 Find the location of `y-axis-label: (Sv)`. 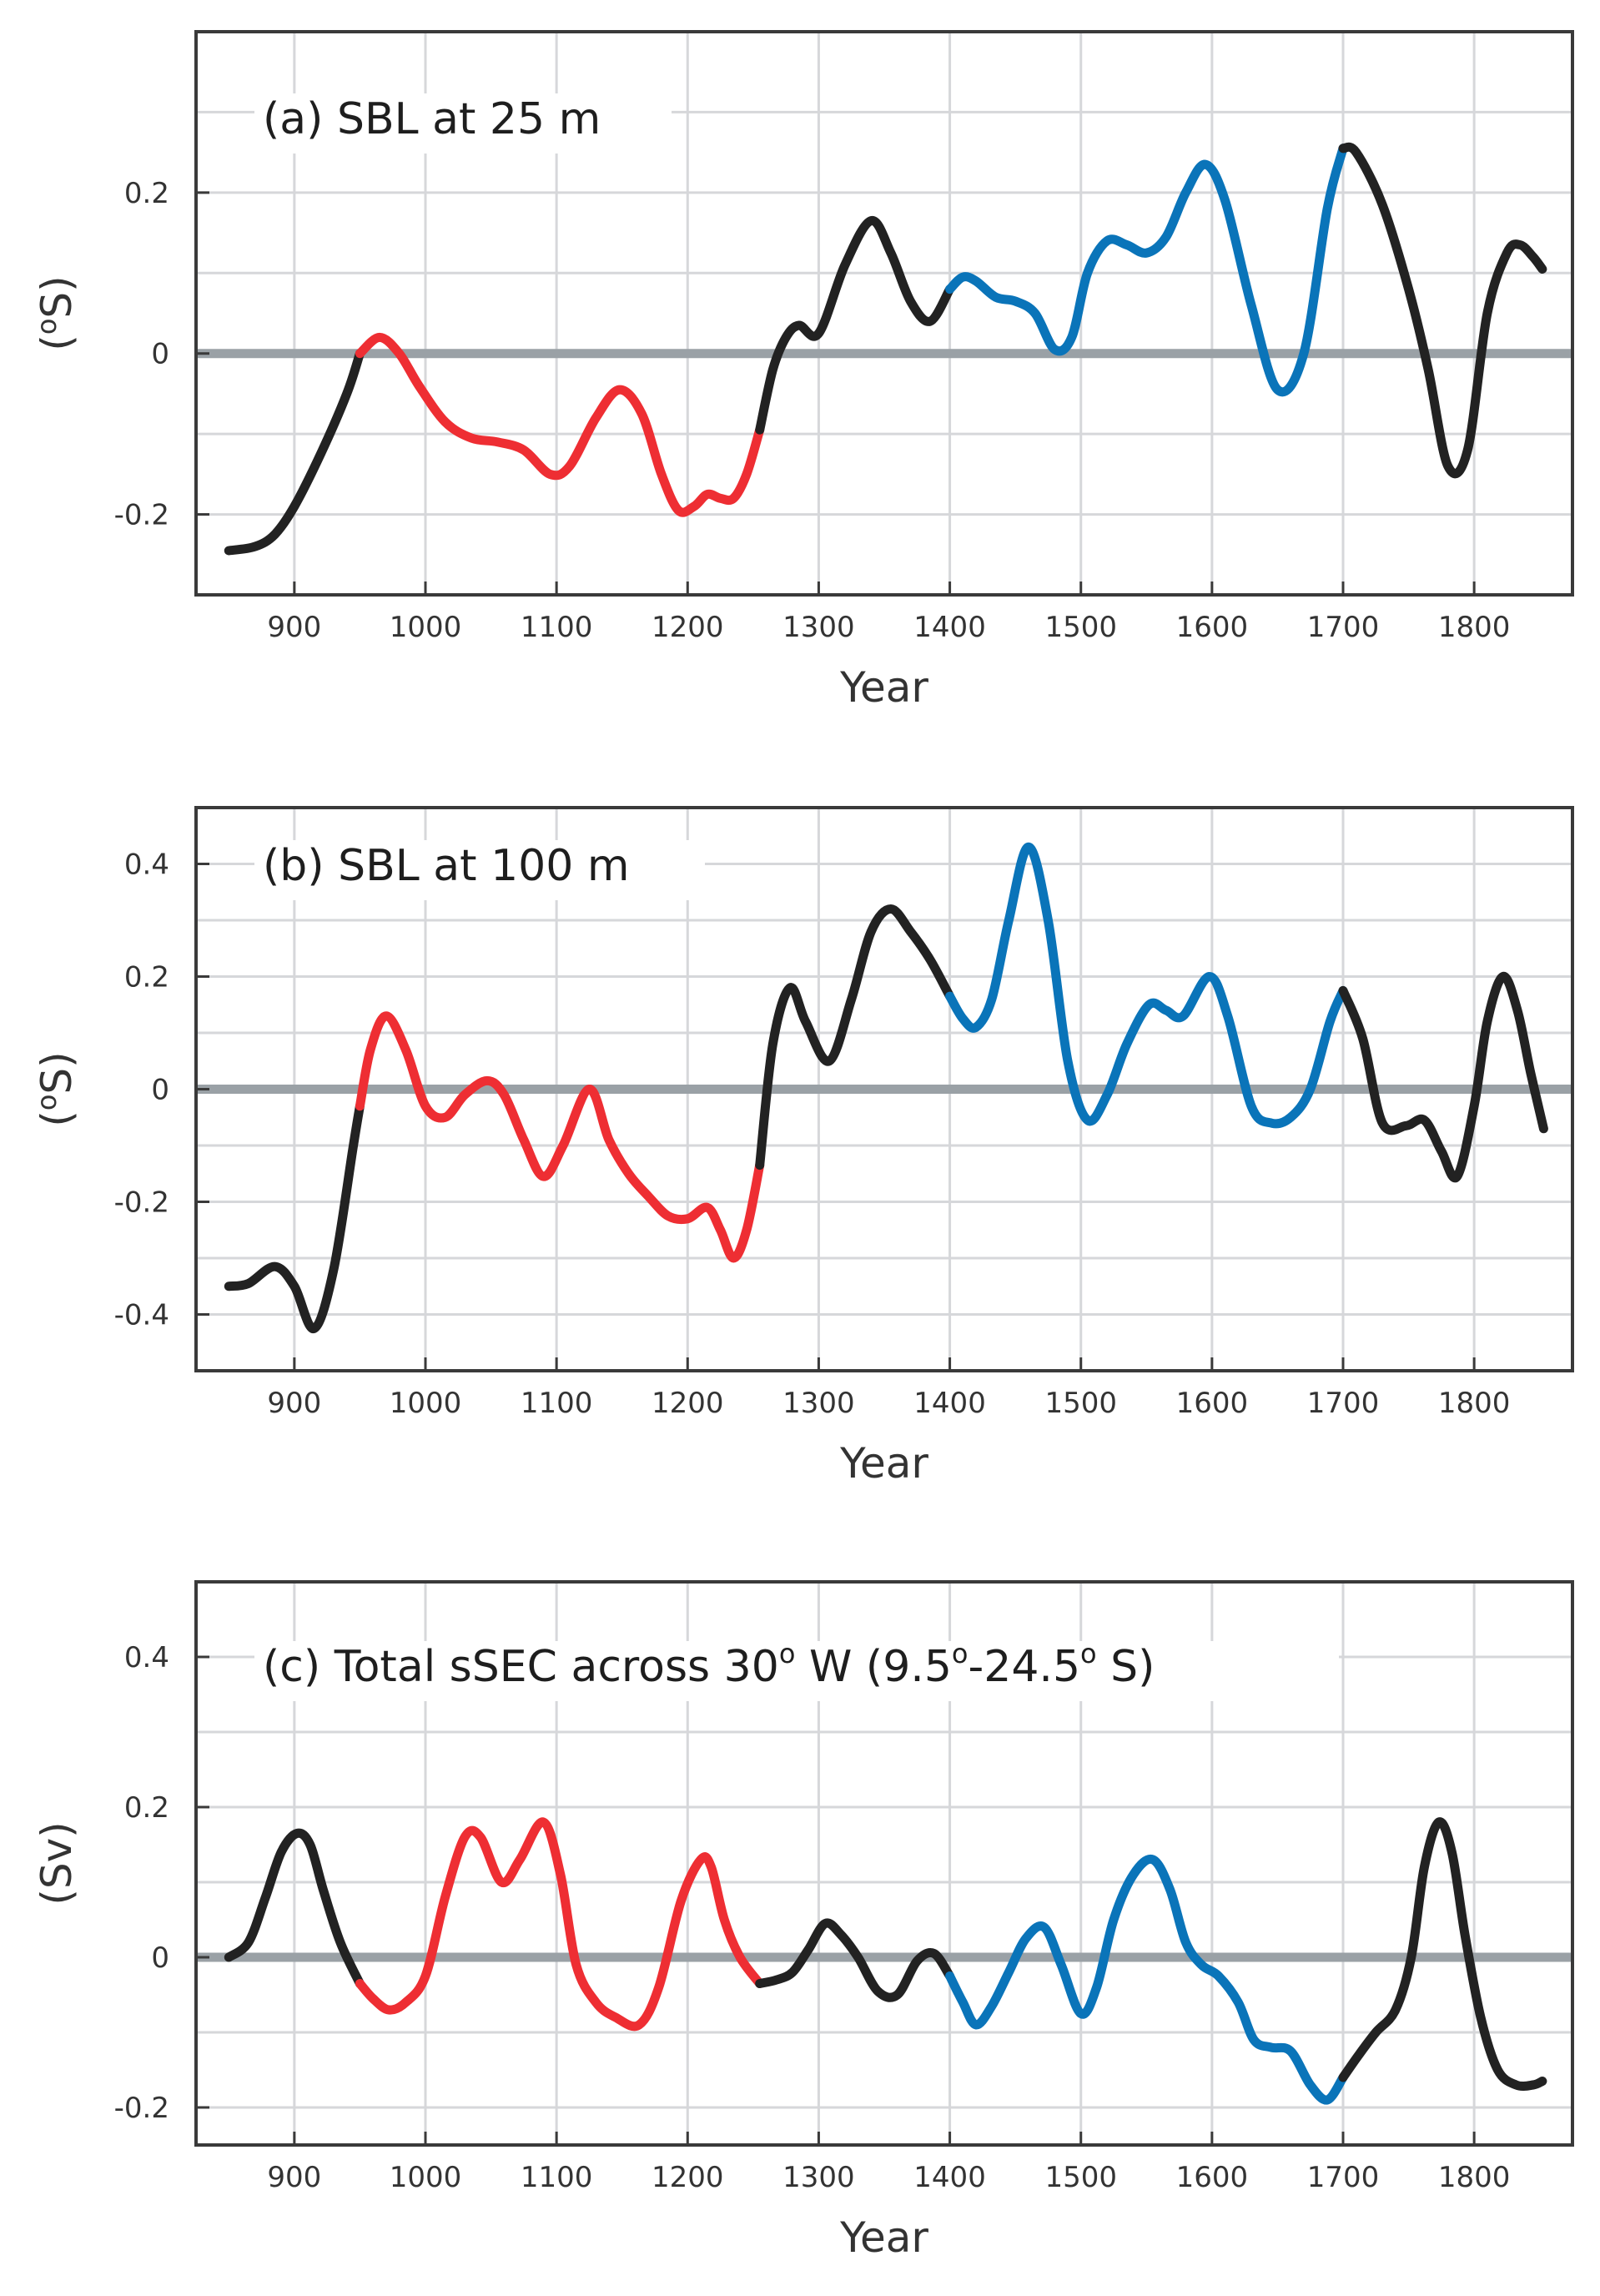

y-axis-label: (Sv) is located at coordinates (57, 1863).